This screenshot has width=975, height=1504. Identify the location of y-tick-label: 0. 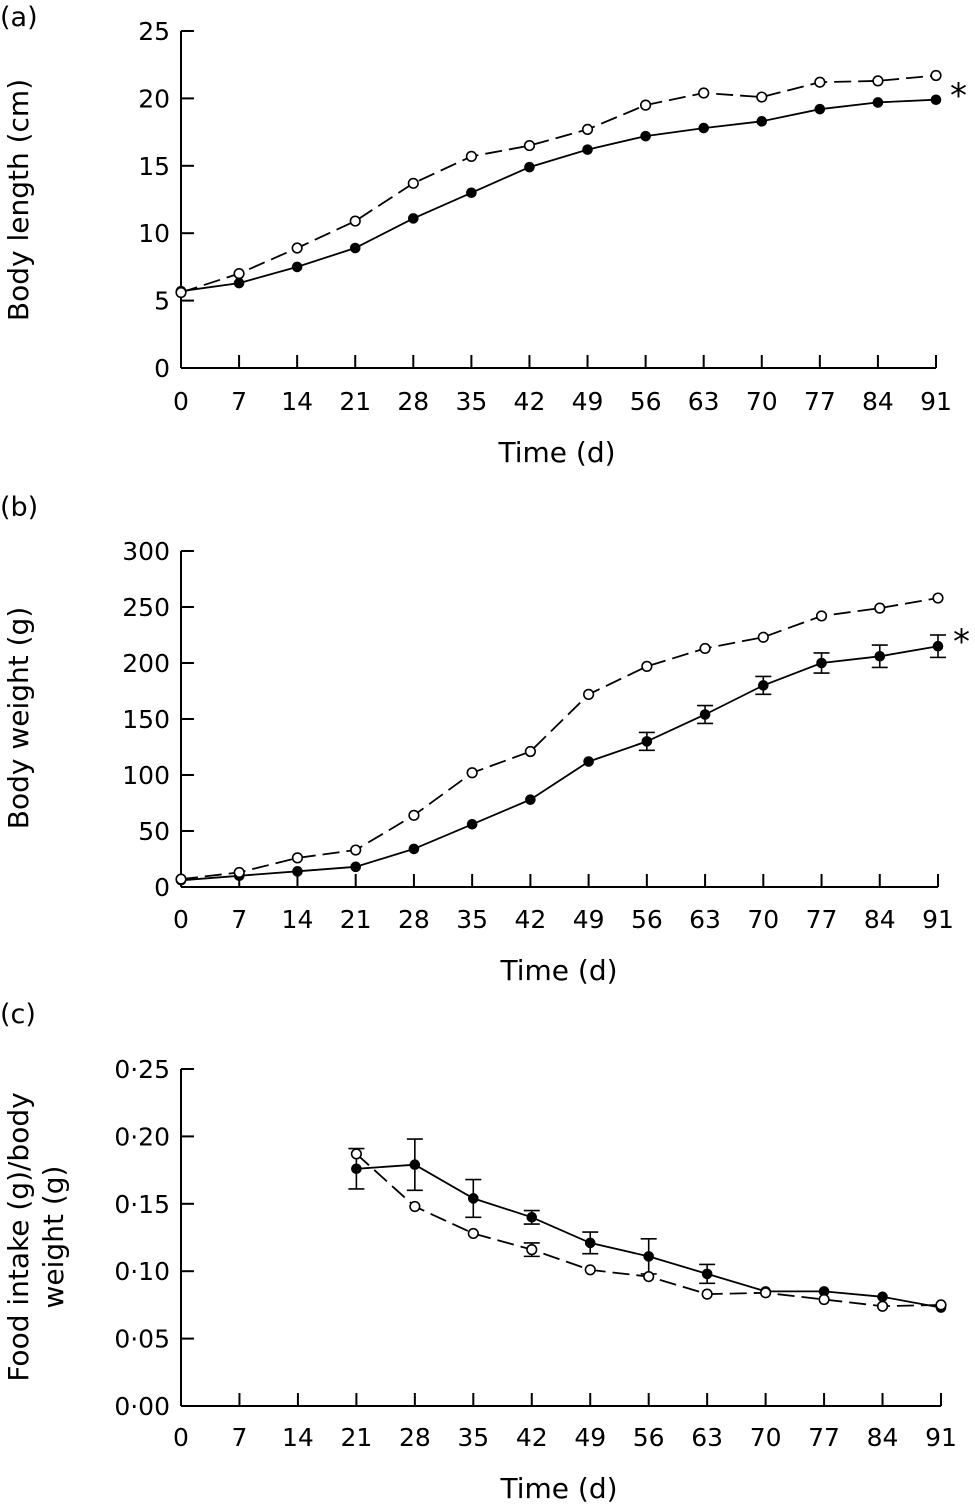
(162, 368).